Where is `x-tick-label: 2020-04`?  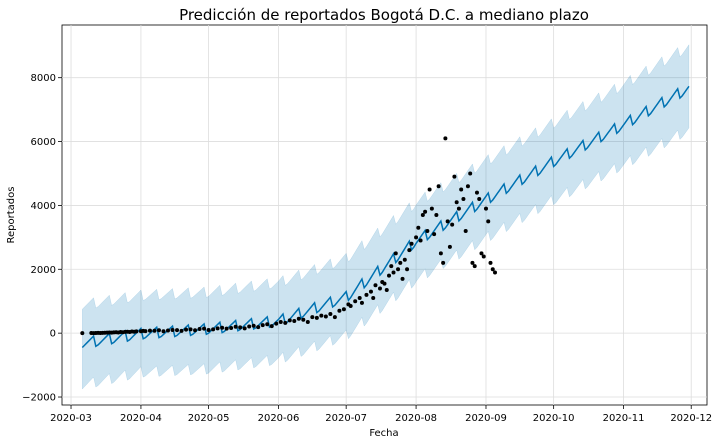 x-tick-label: 2020-04 is located at coordinates (141, 418).